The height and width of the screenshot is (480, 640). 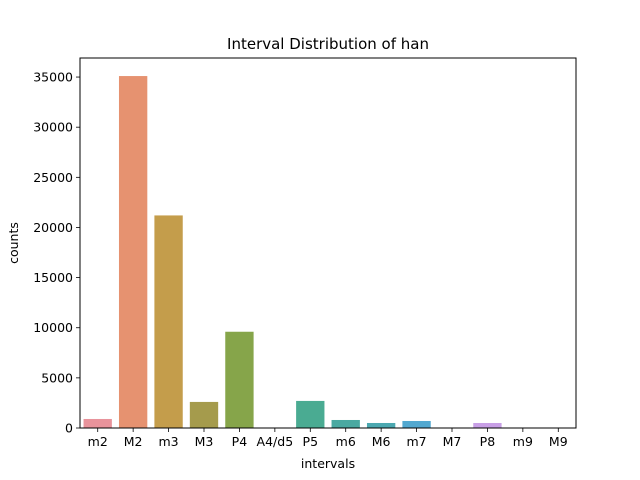 What do you see at coordinates (488, 441) in the screenshot?
I see `x-tick-label: P8` at bounding box center [488, 441].